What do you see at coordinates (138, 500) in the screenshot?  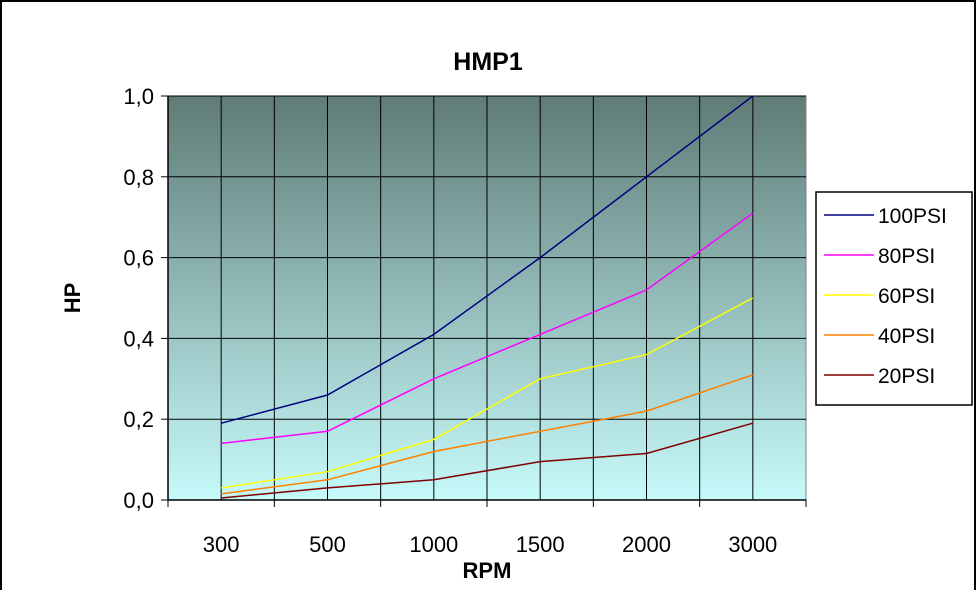 I see `y-tick-label: 0,0` at bounding box center [138, 500].